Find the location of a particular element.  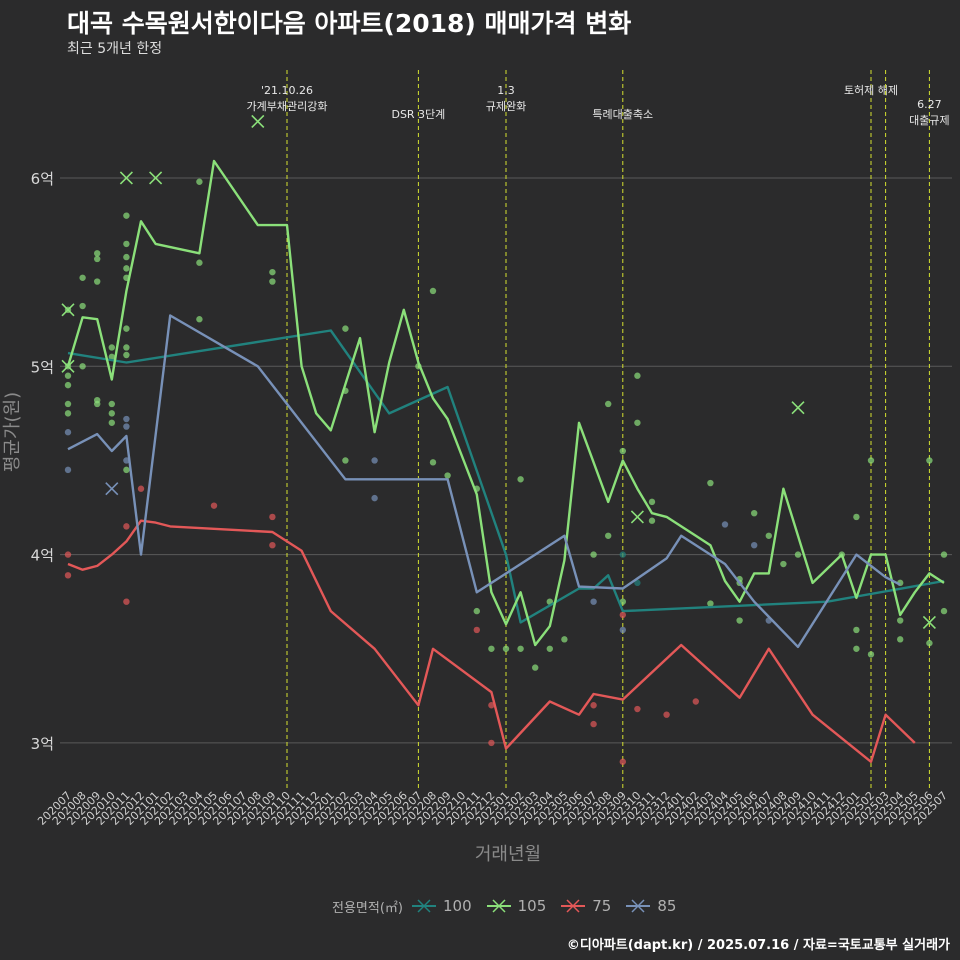

legend-label-85: 85 is located at coordinates (667, 906).